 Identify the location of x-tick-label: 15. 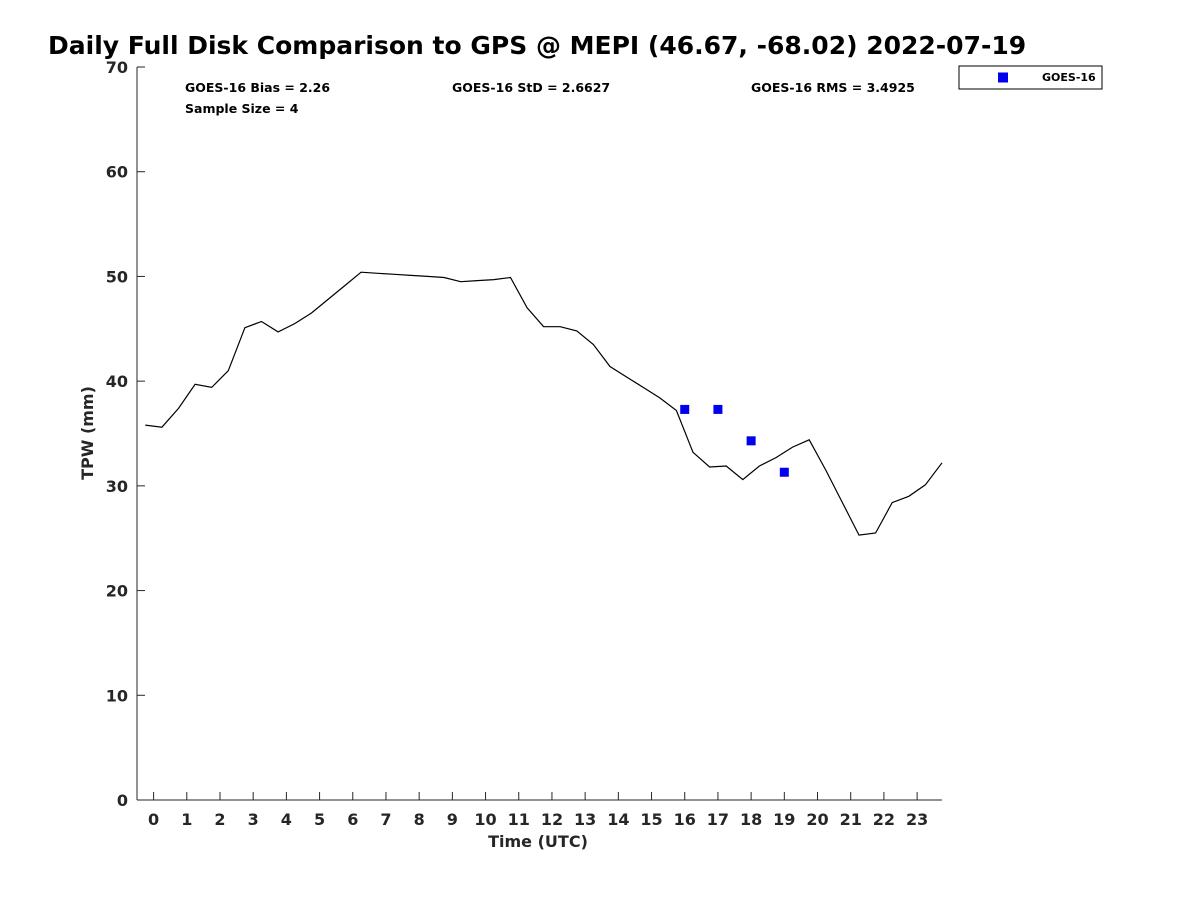
(651, 819).